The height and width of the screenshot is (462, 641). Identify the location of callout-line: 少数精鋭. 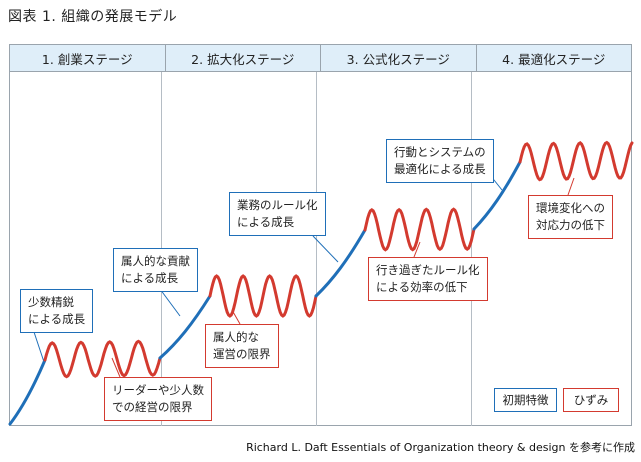
(51, 302).